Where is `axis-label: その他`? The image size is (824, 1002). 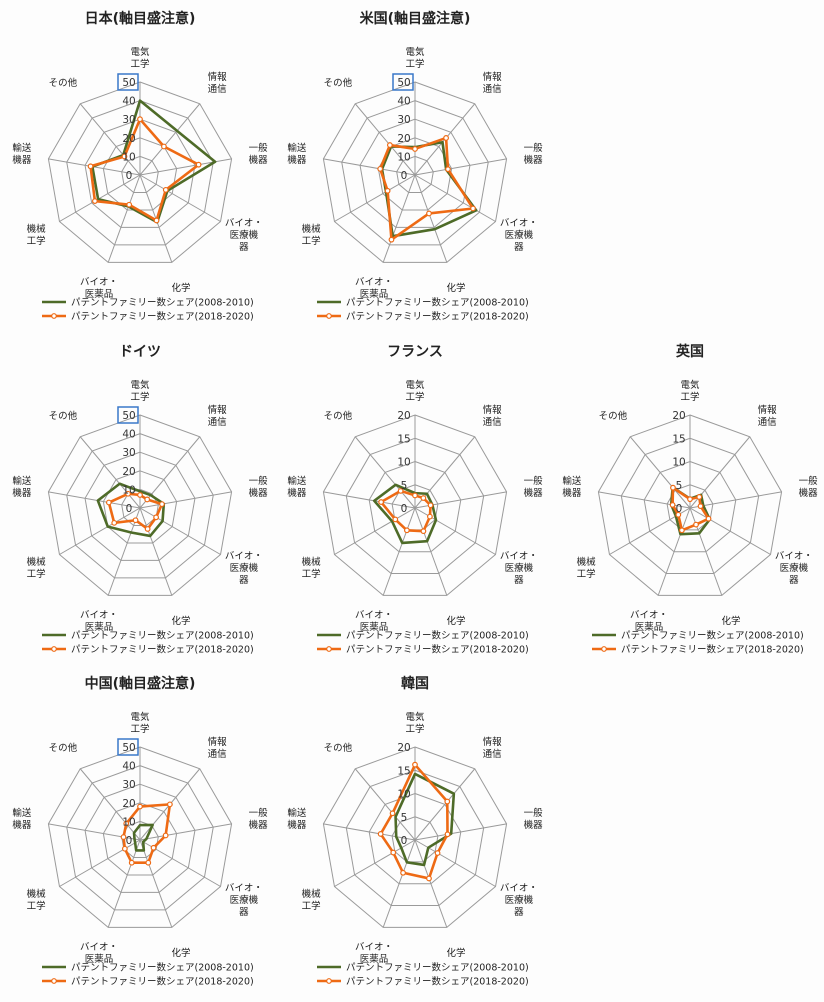 axis-label: その他 is located at coordinates (338, 83).